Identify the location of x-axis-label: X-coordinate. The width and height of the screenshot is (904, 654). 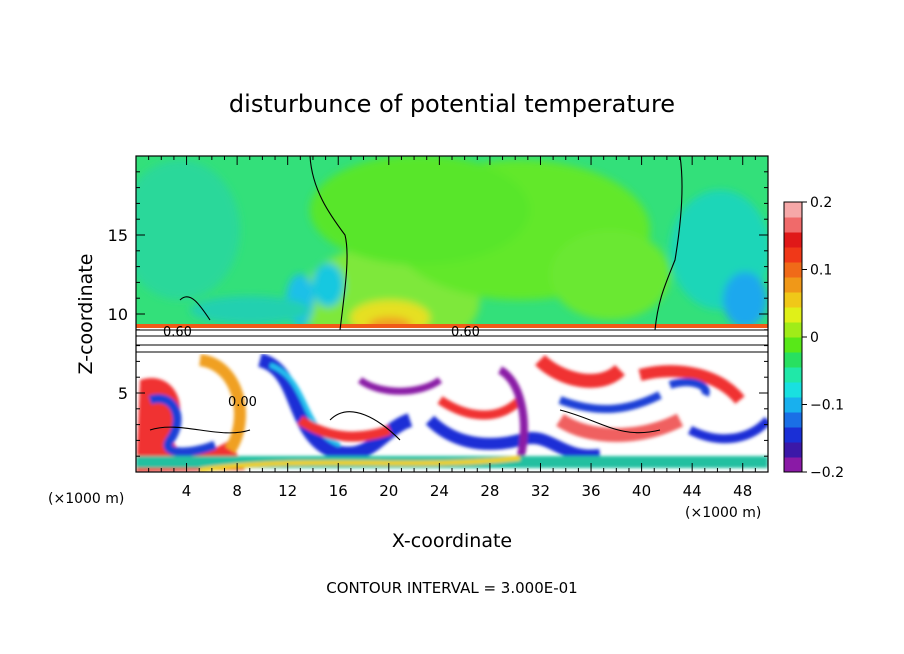
(452, 541).